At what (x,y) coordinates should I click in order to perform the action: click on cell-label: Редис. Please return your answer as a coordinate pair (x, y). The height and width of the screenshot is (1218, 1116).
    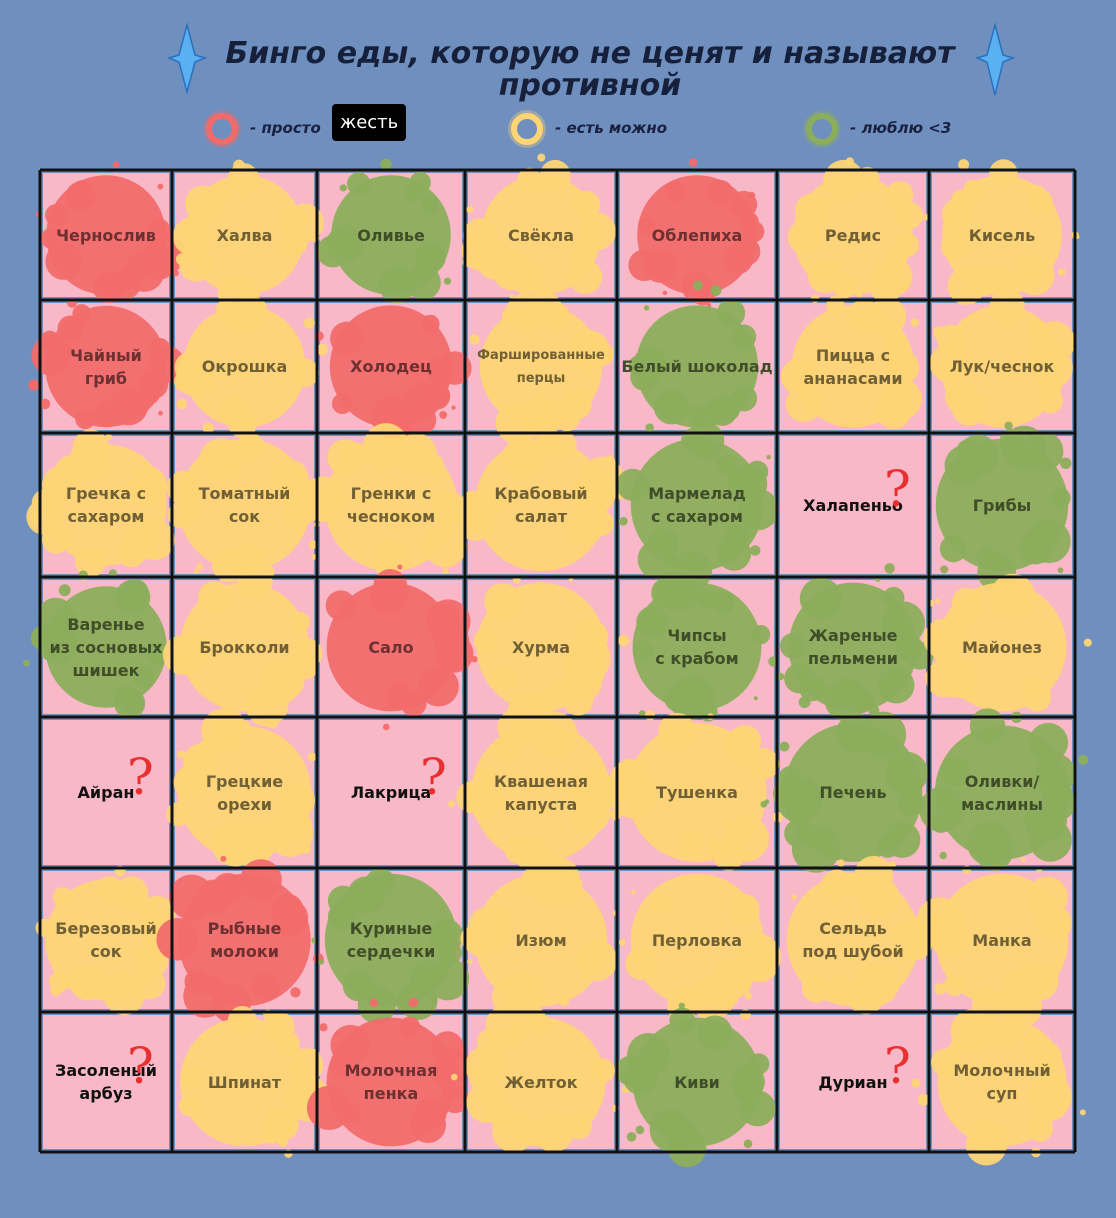
    Looking at the image, I should click on (853, 235).